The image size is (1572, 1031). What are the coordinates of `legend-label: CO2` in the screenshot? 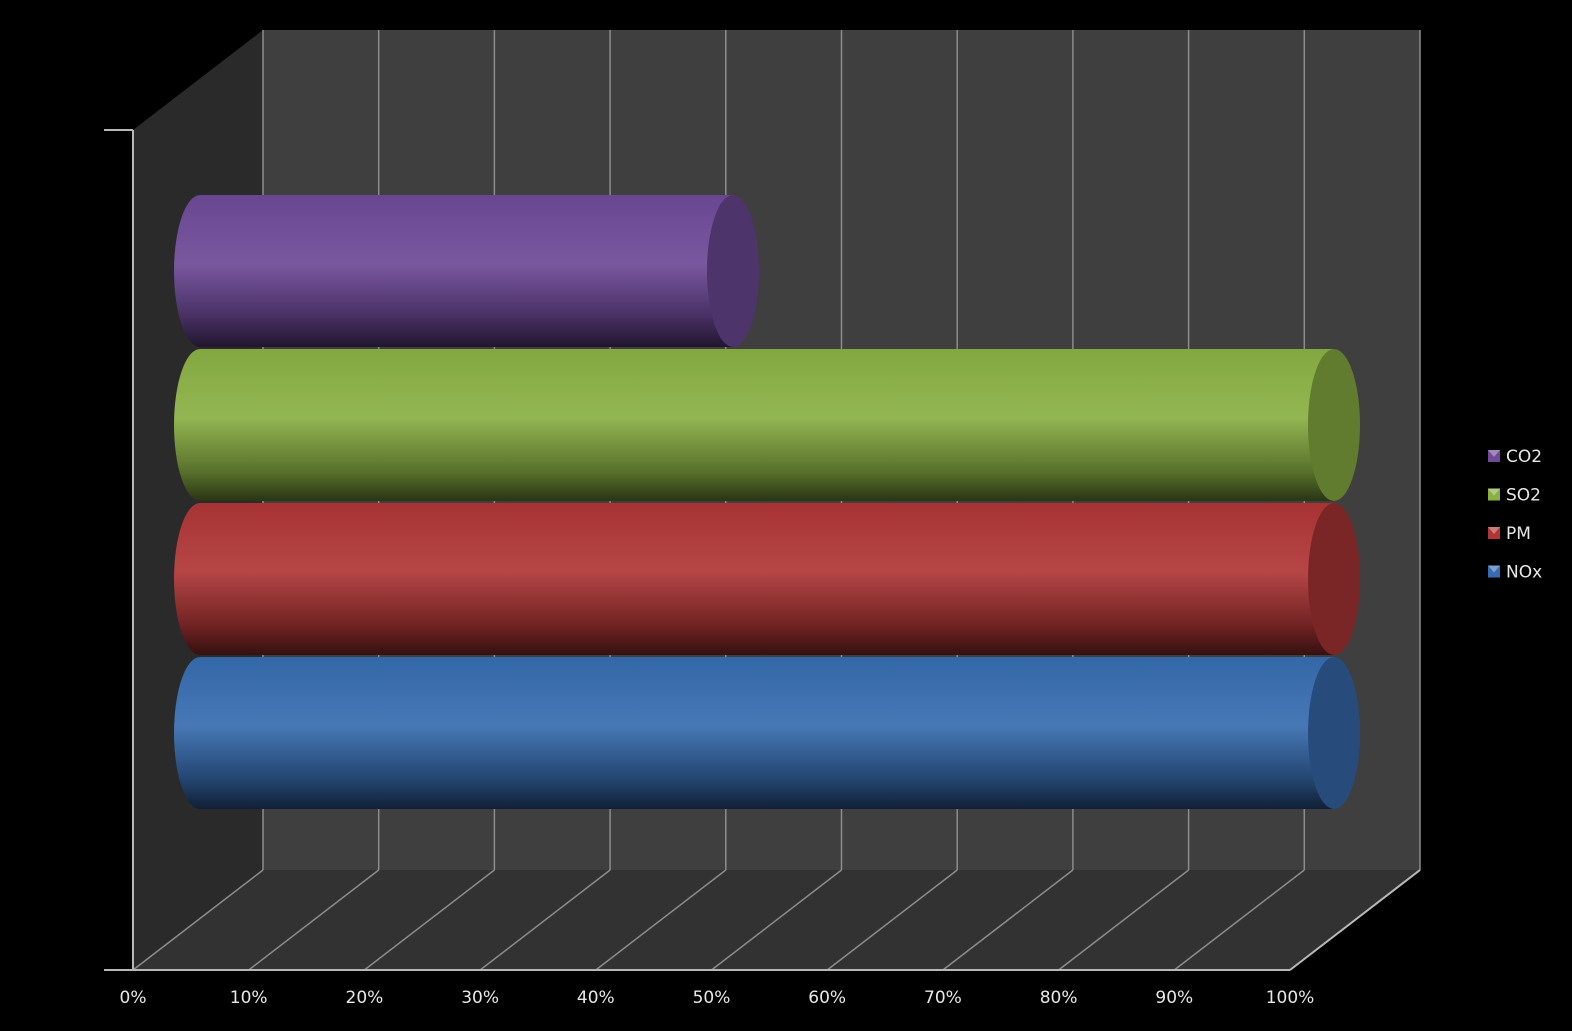 It's located at (1524, 457).